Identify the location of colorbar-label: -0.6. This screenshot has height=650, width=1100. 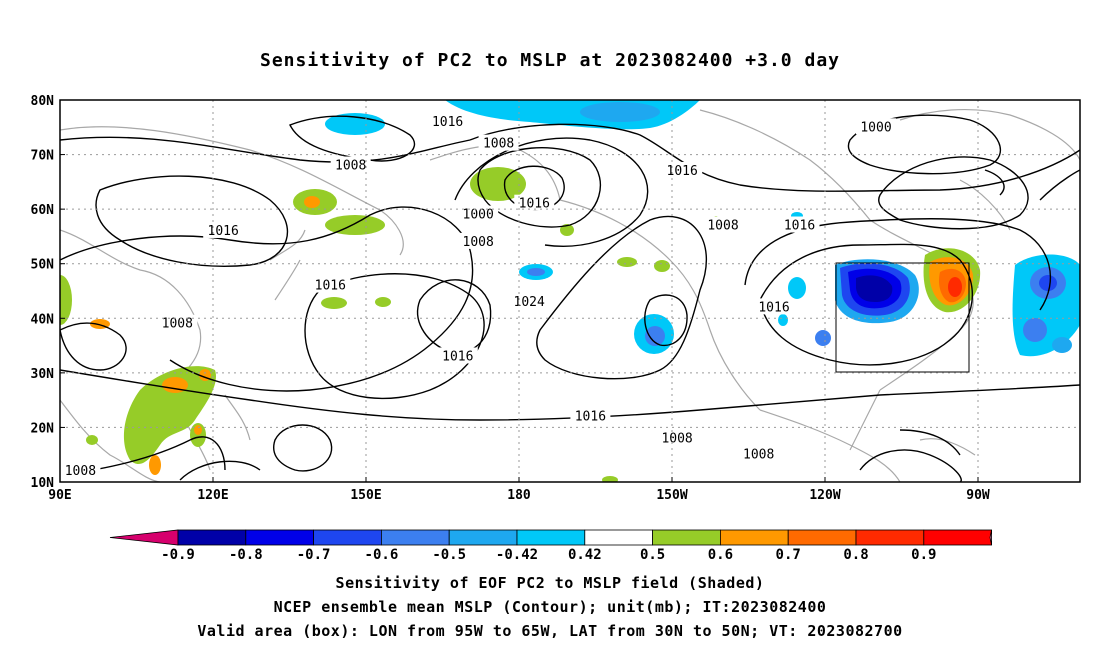
(382, 555).